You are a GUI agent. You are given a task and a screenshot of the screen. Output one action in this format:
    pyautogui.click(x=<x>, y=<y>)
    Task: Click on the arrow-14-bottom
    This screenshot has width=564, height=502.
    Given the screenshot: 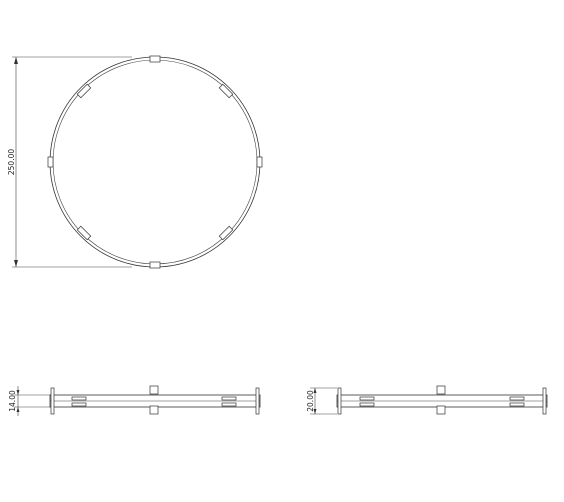 What is the action you would take?
    pyautogui.click(x=18, y=409)
    